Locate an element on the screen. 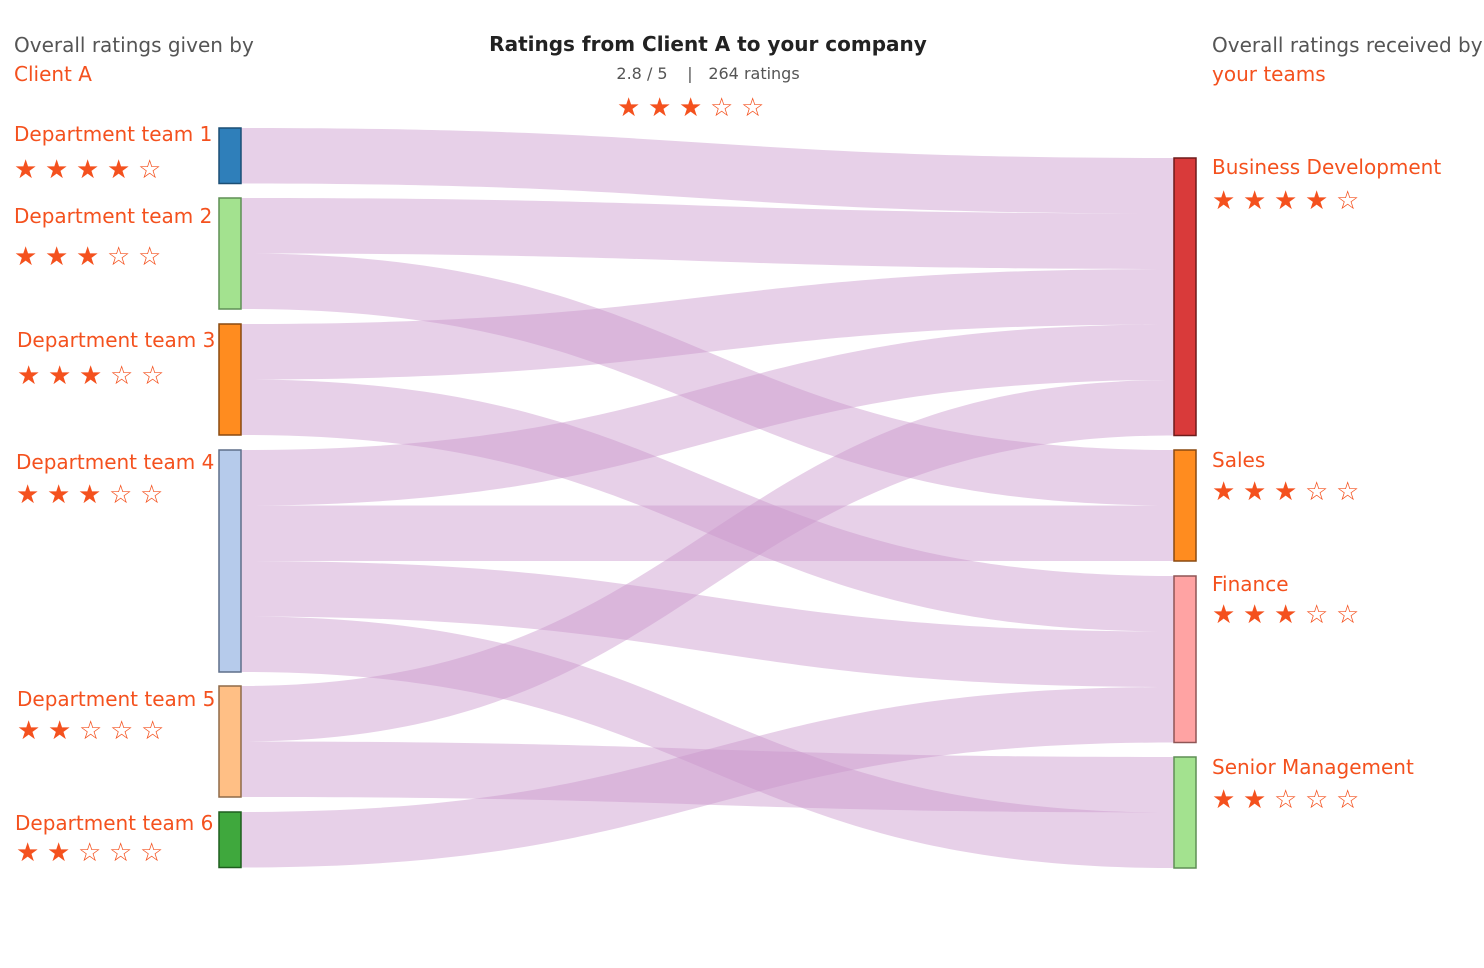 This screenshot has width=1484, height=968. page-title: Ratings from Client A to your company is located at coordinates (708, 44).